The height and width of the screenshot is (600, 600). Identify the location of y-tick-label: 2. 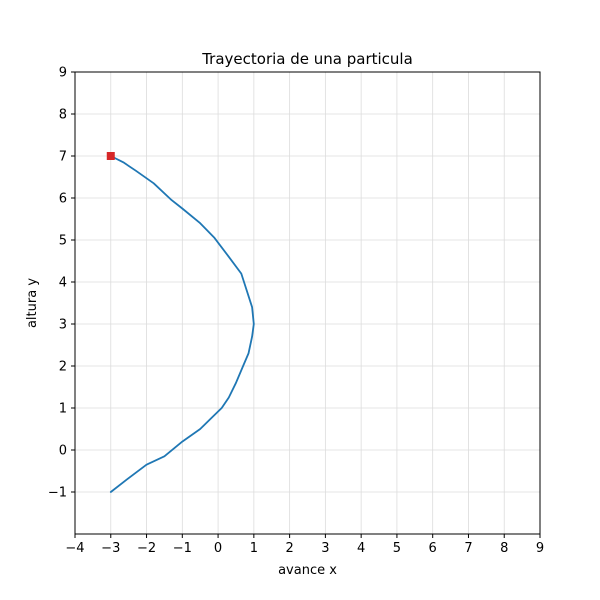
(63, 367).